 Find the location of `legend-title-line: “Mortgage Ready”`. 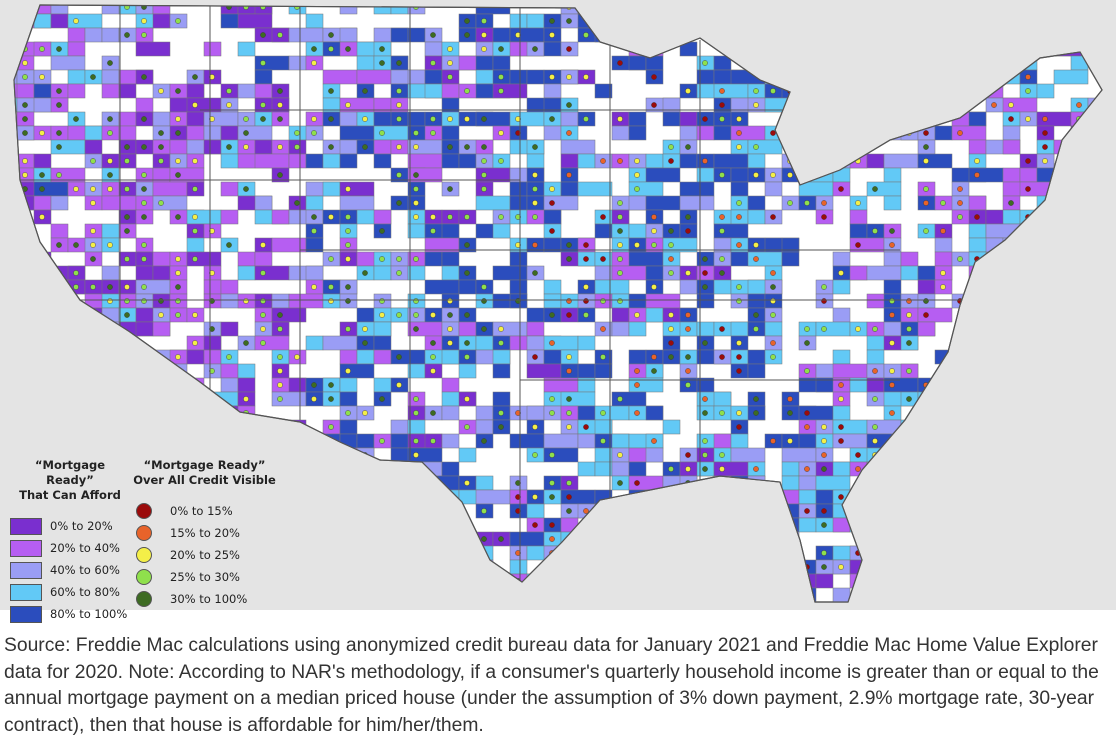

legend-title-line: “Mortgage Ready” is located at coordinates (70, 472).